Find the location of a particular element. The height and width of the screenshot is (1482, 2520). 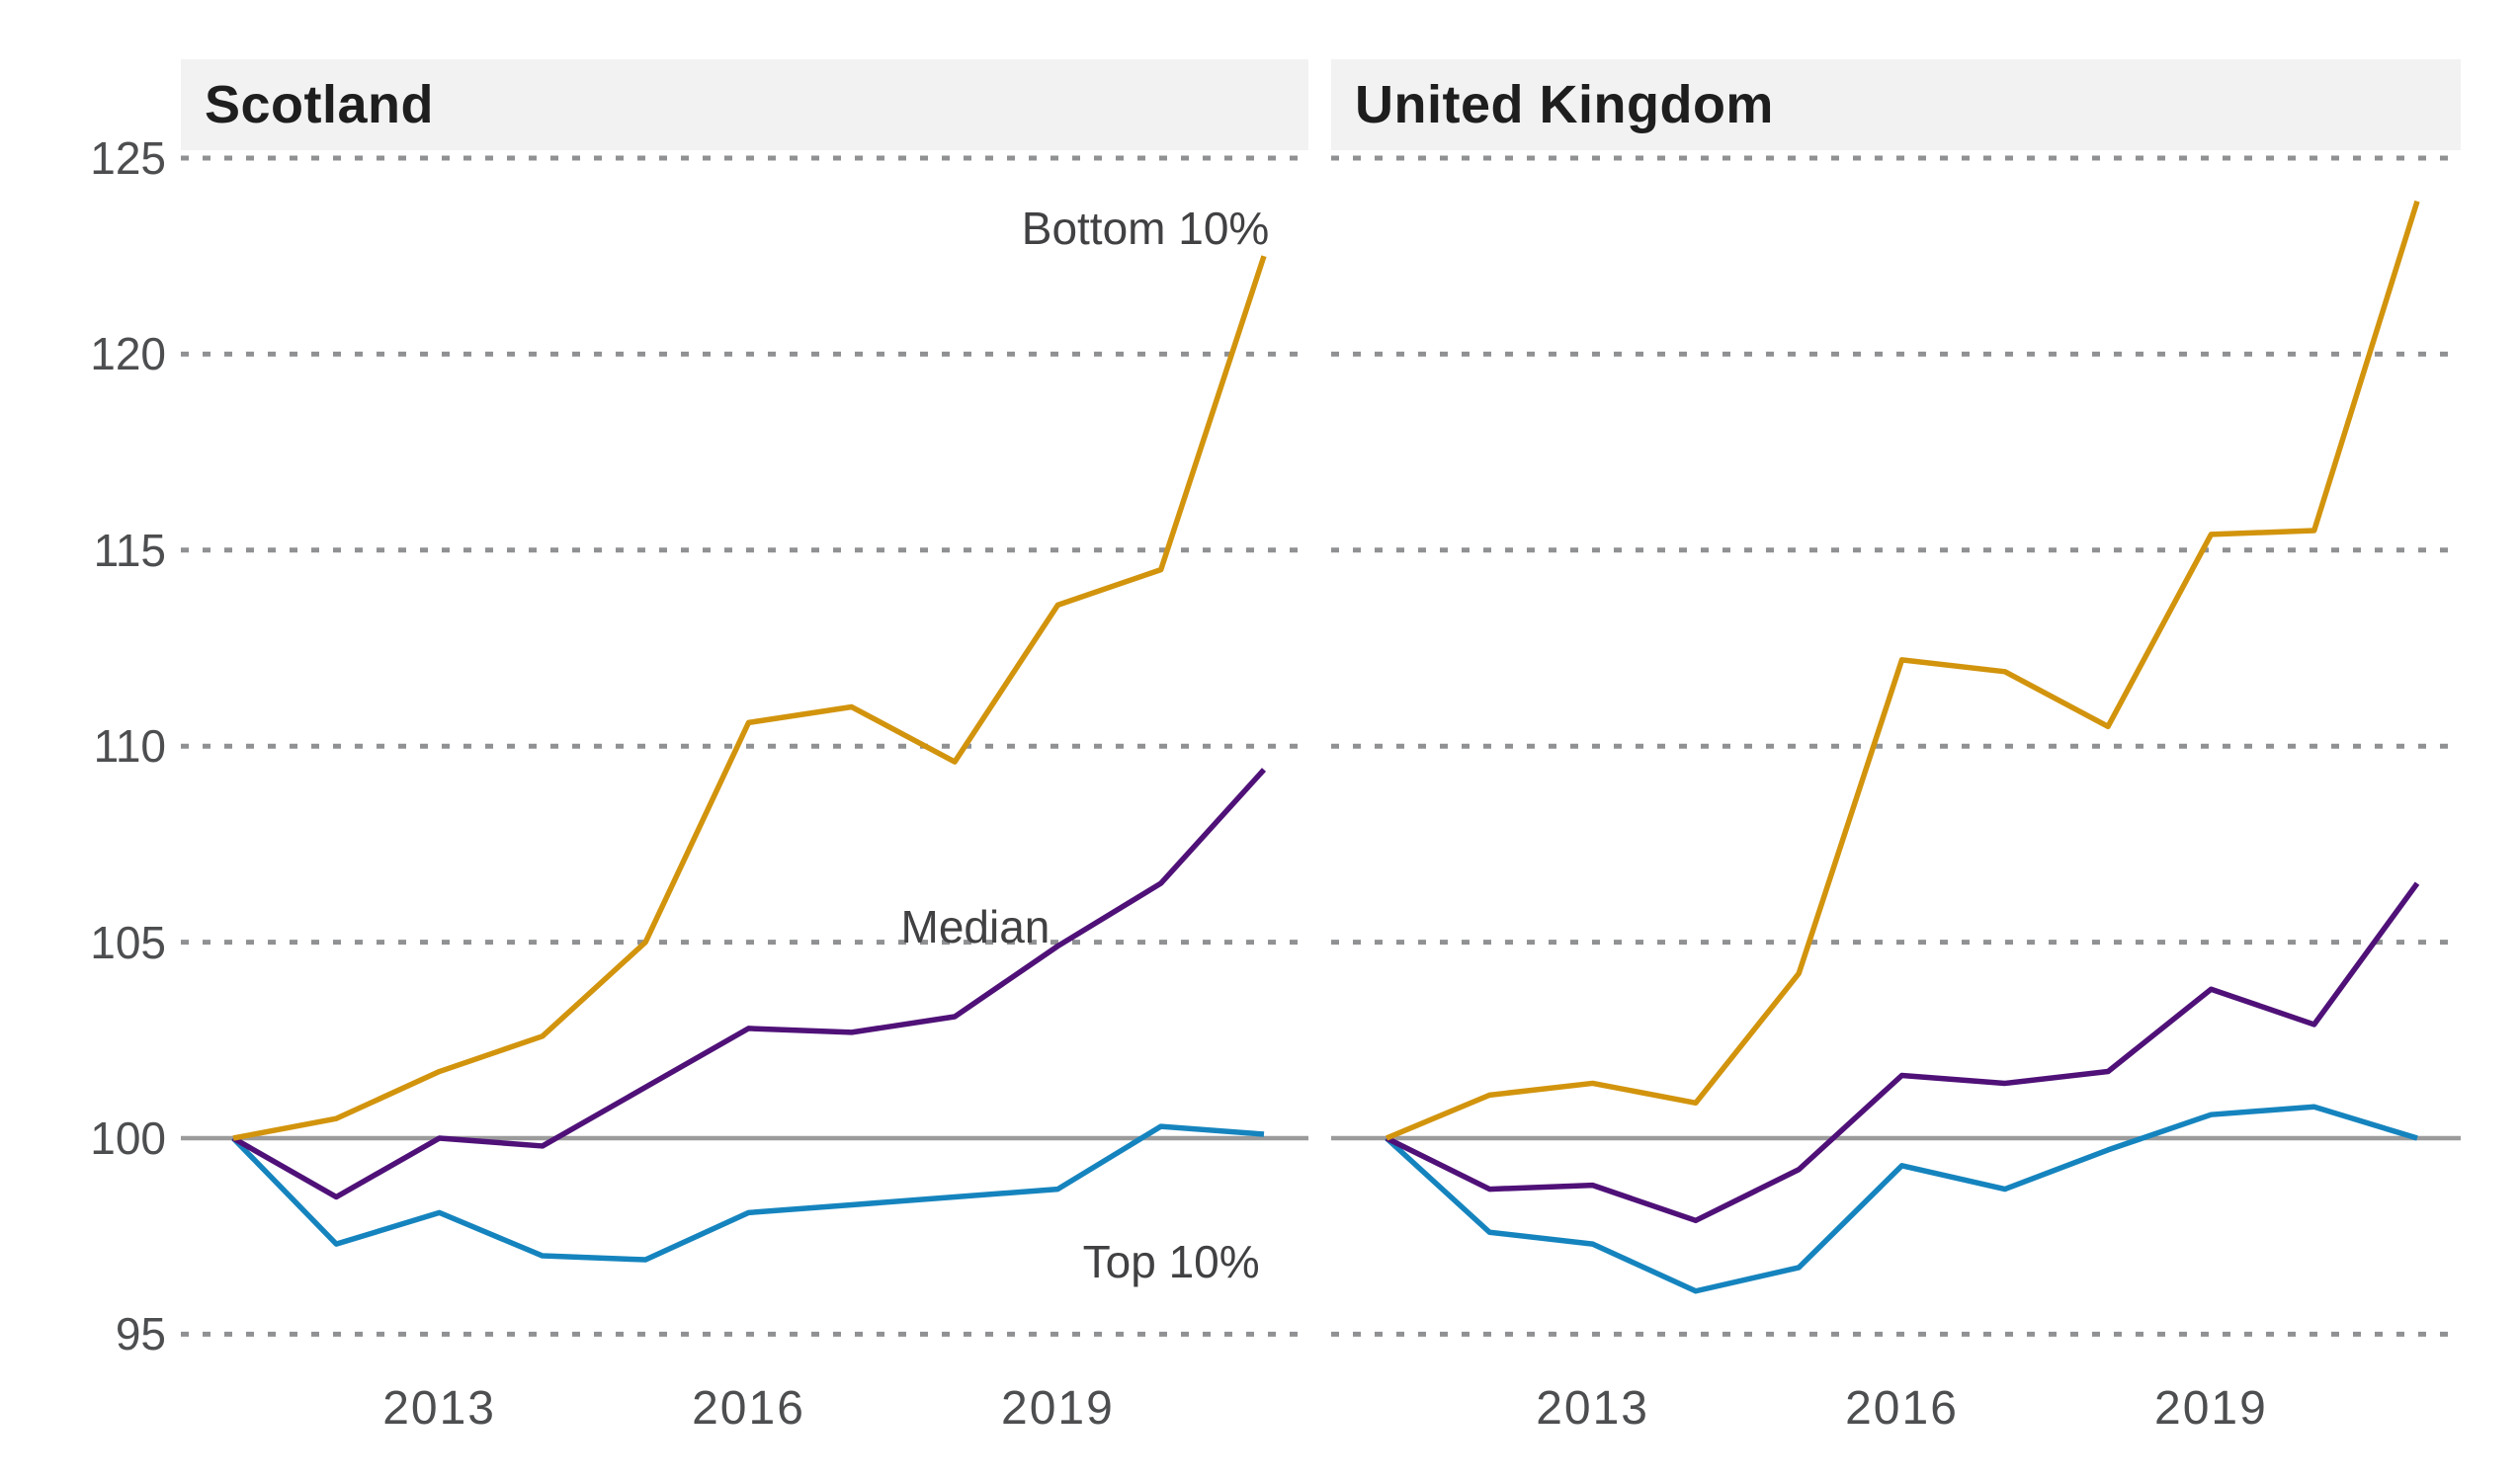

chart-title-scotland: Scotland is located at coordinates (320, 104).